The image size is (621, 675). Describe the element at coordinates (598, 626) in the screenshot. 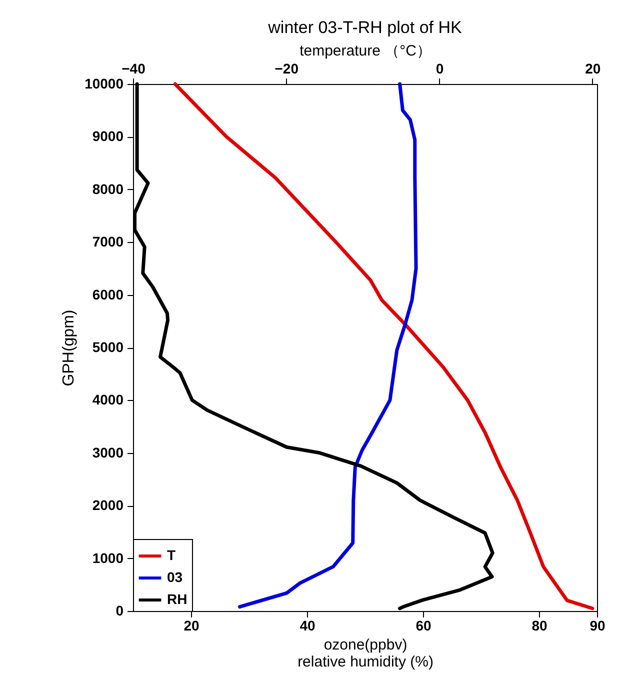

I see `x-tick-label: 90` at that location.